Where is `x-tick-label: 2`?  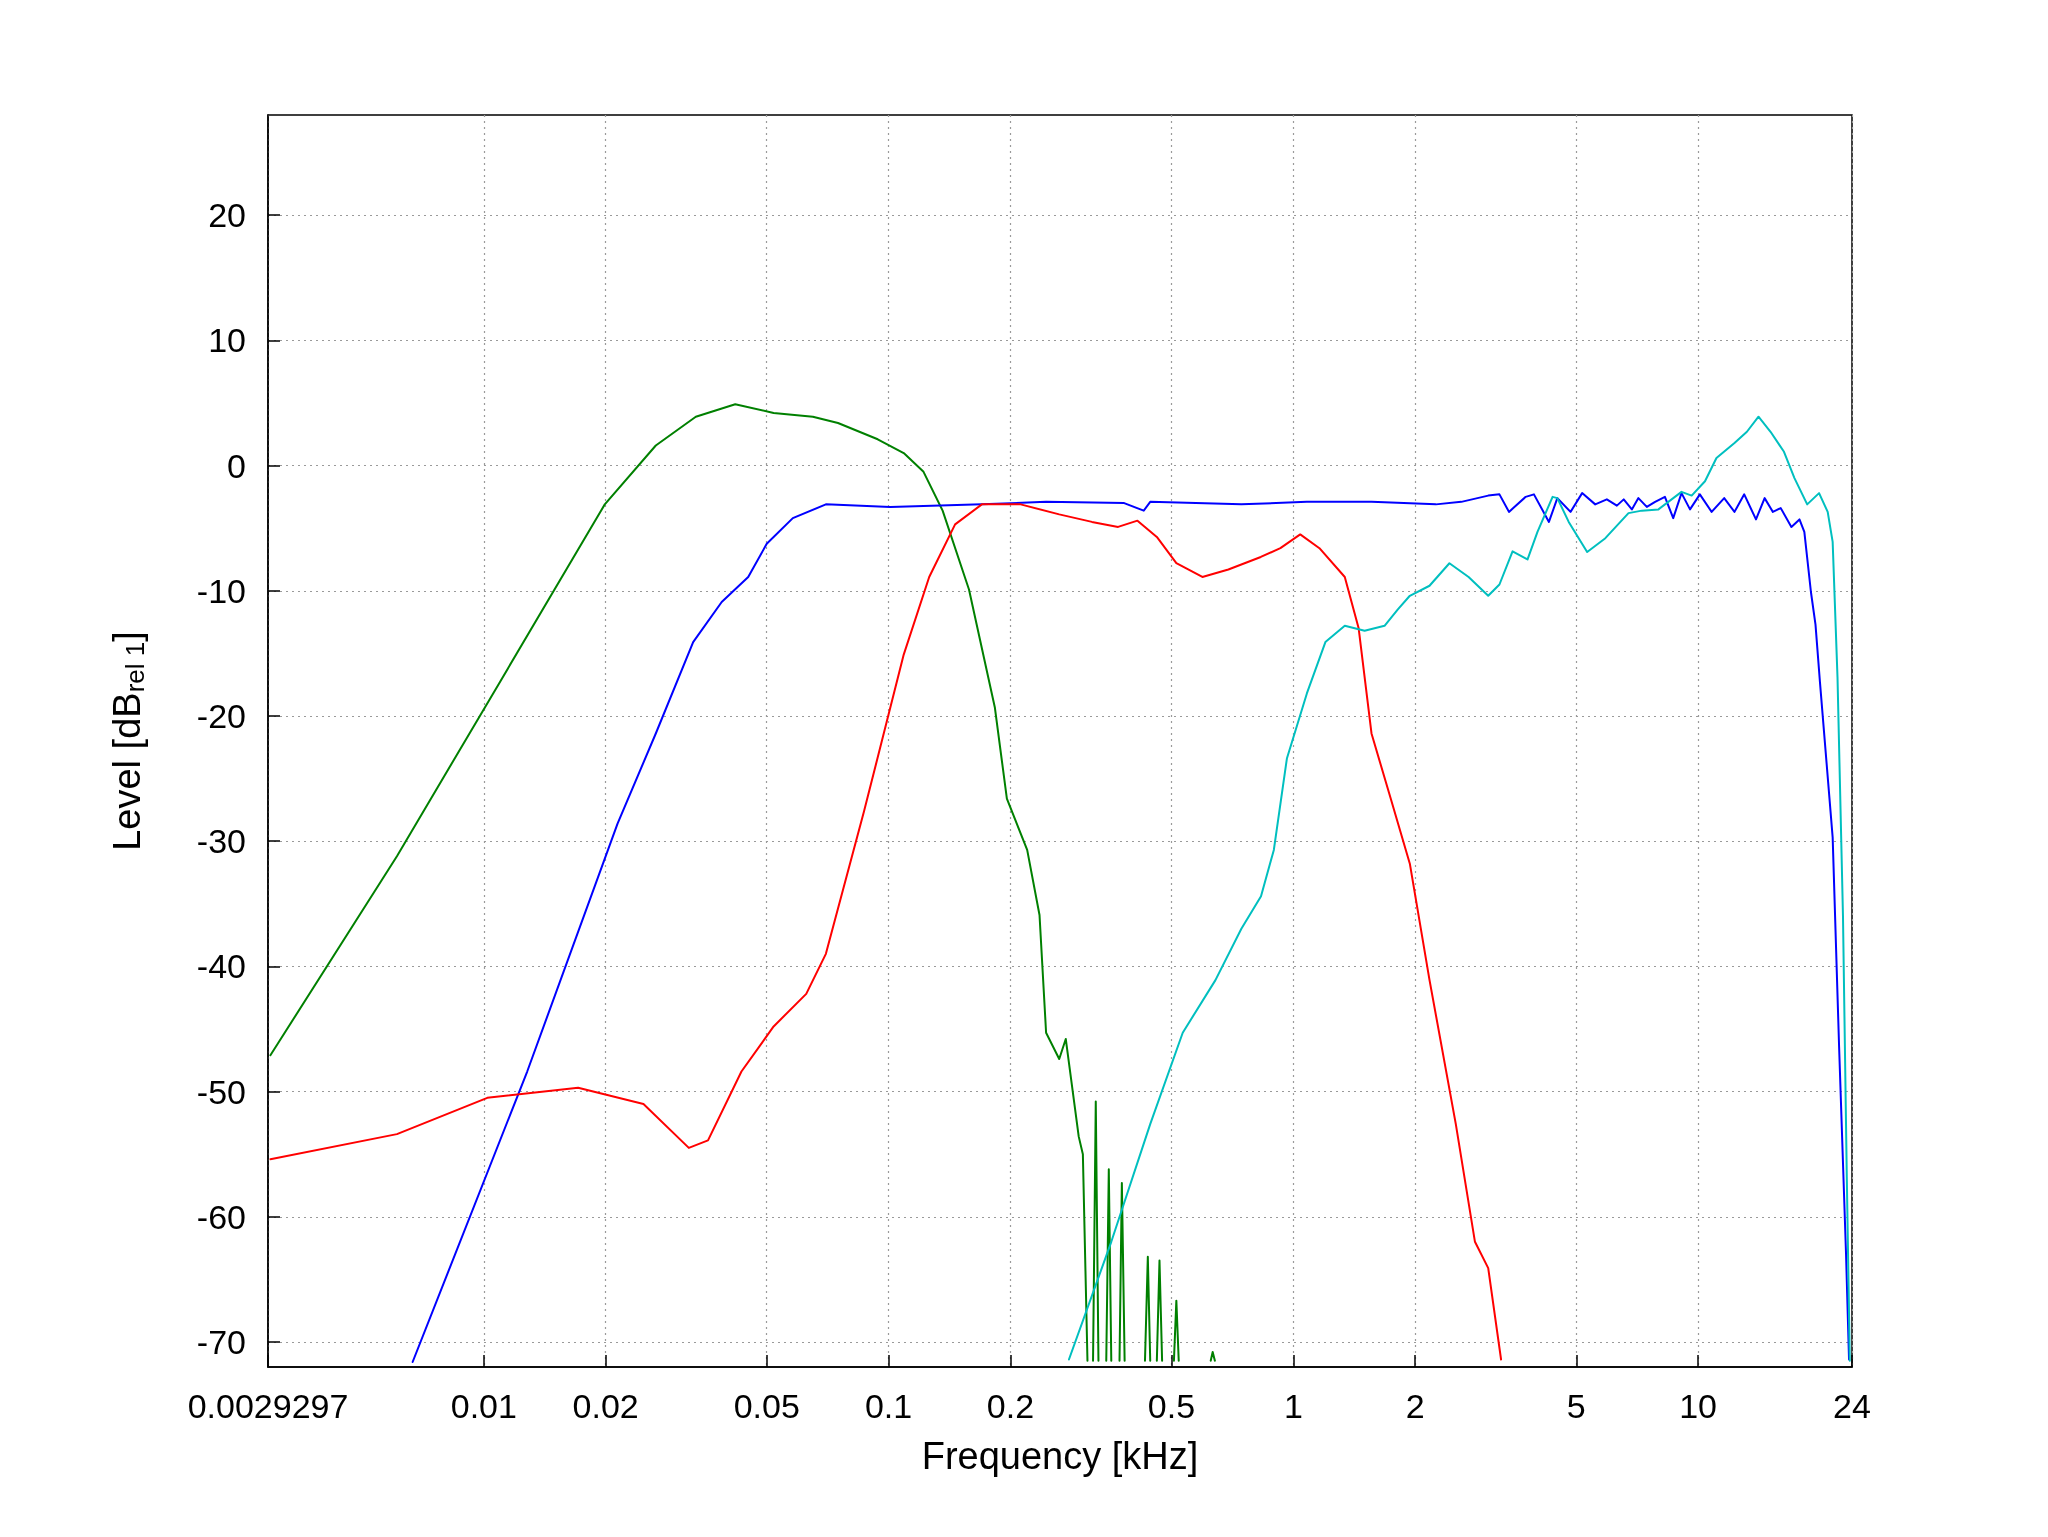 x-tick-label: 2 is located at coordinates (1415, 1406).